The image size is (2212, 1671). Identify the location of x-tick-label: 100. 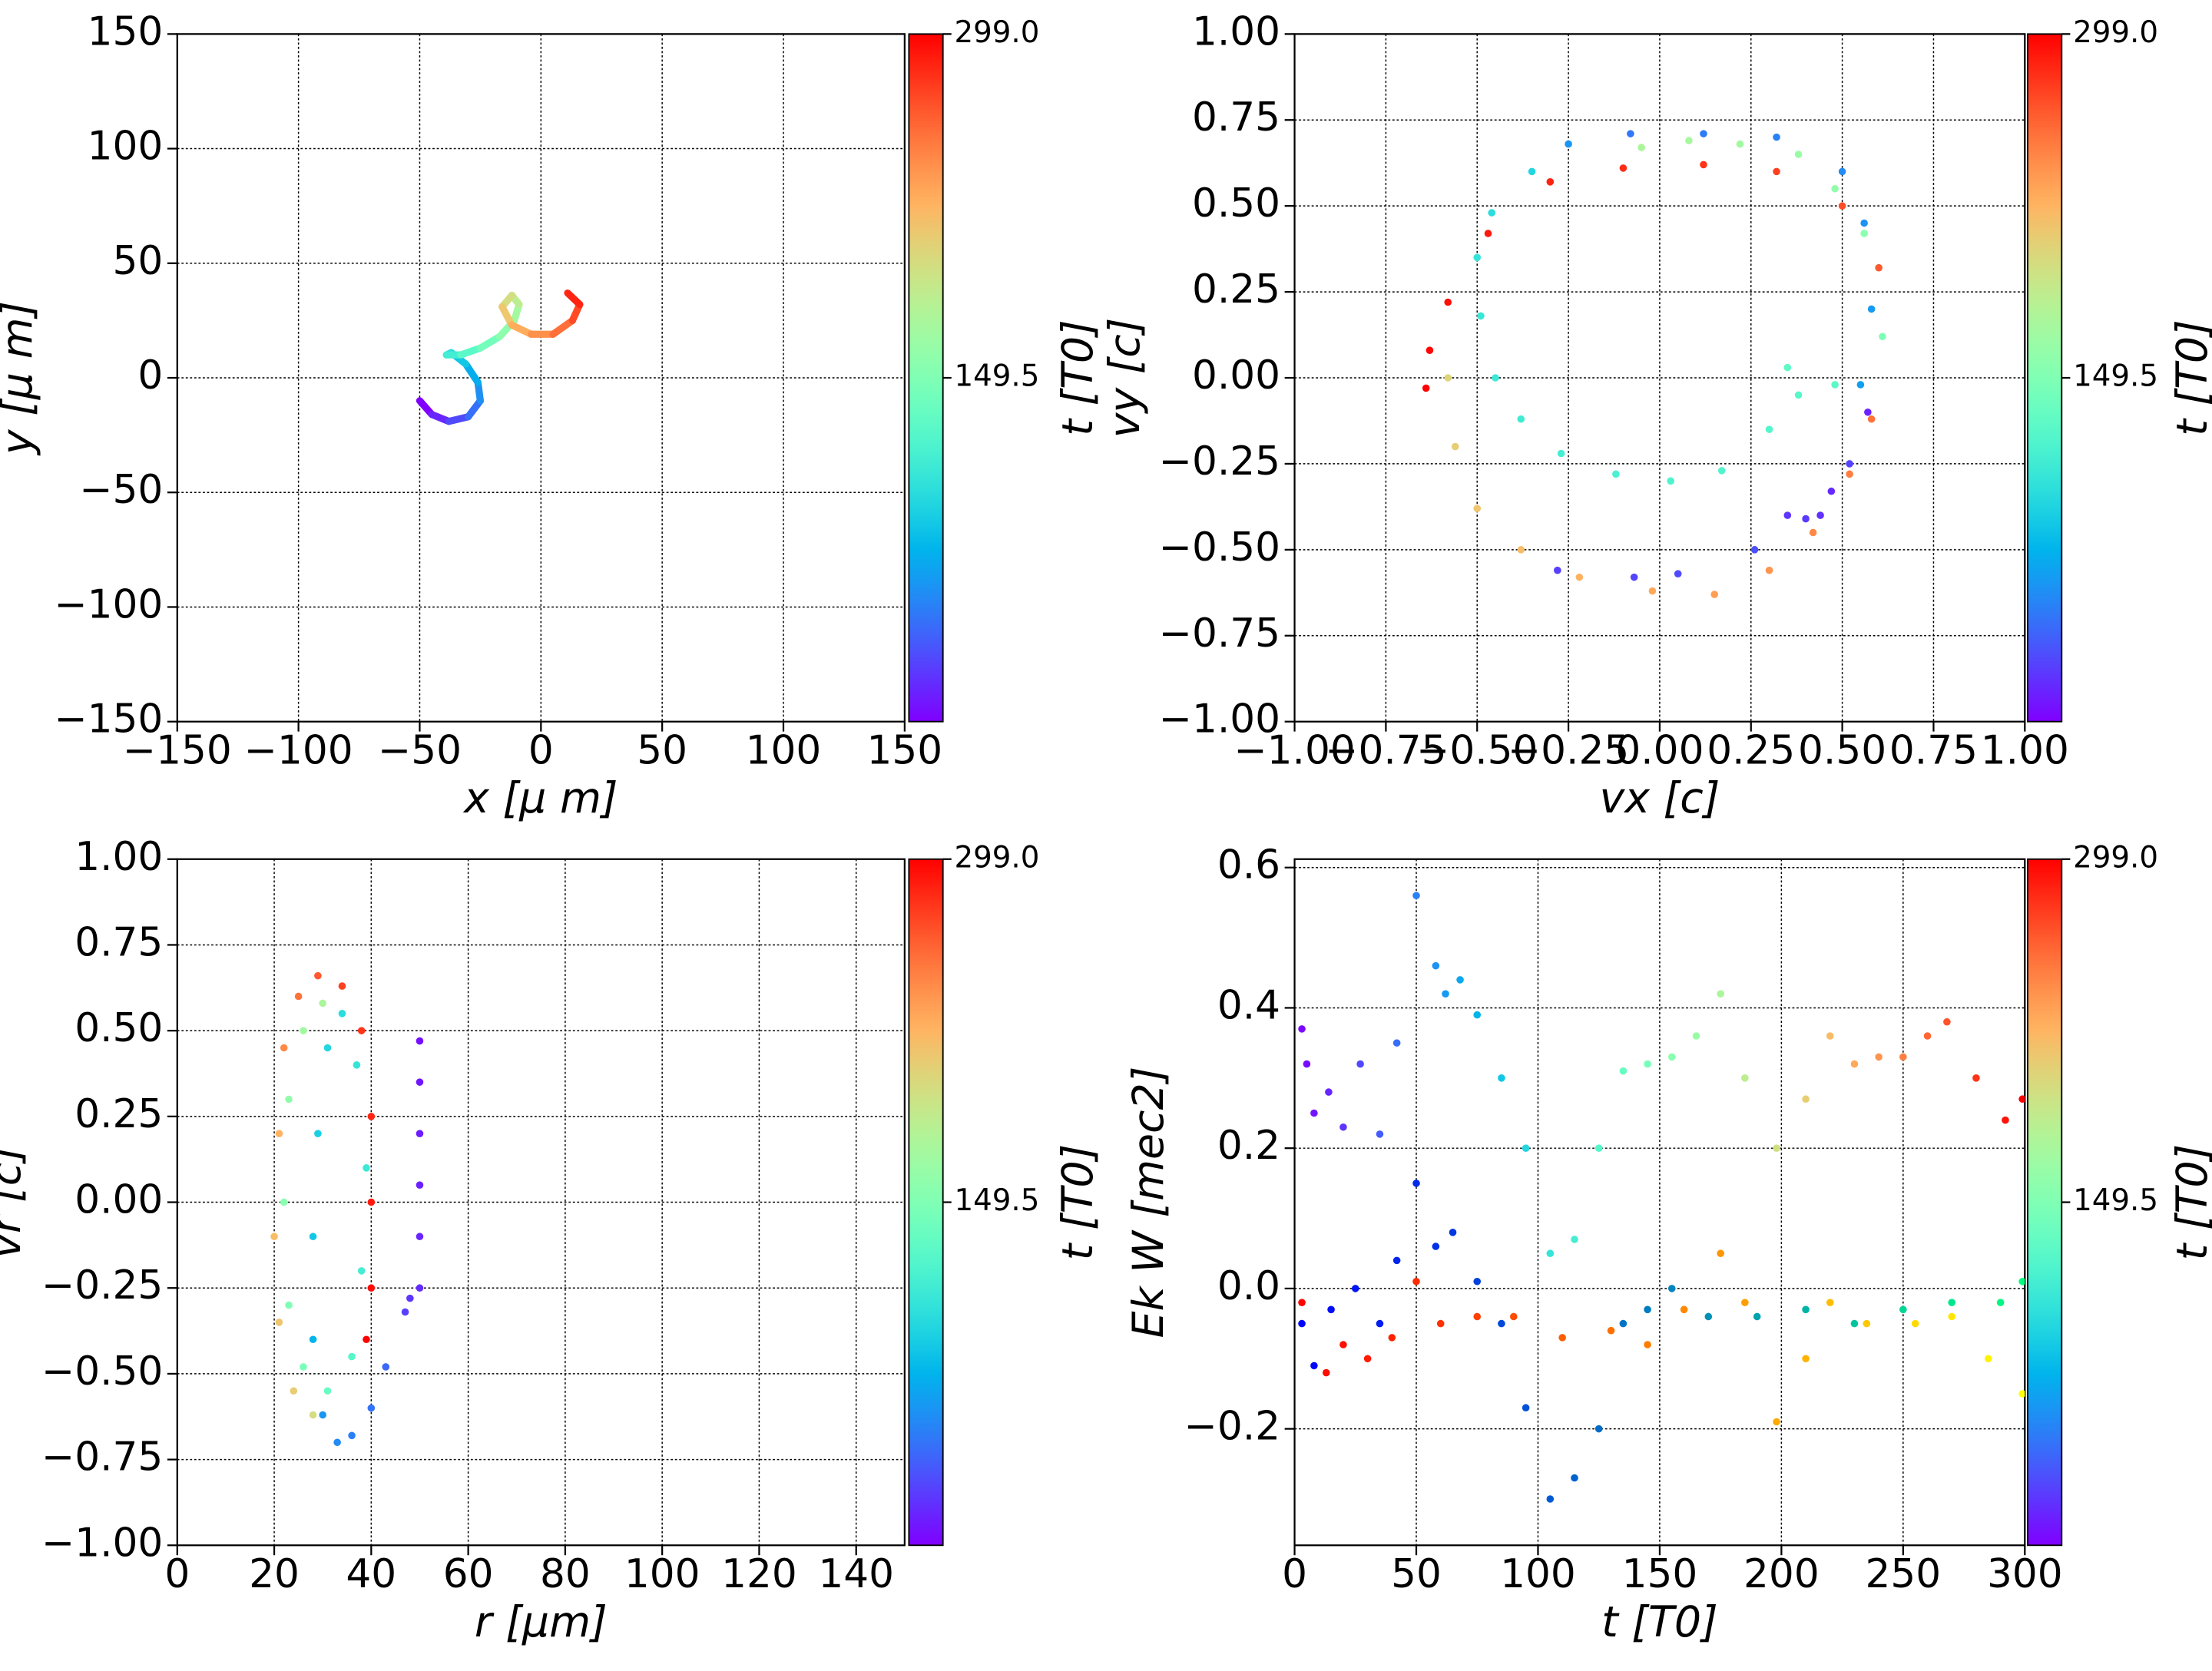
(662, 1574).